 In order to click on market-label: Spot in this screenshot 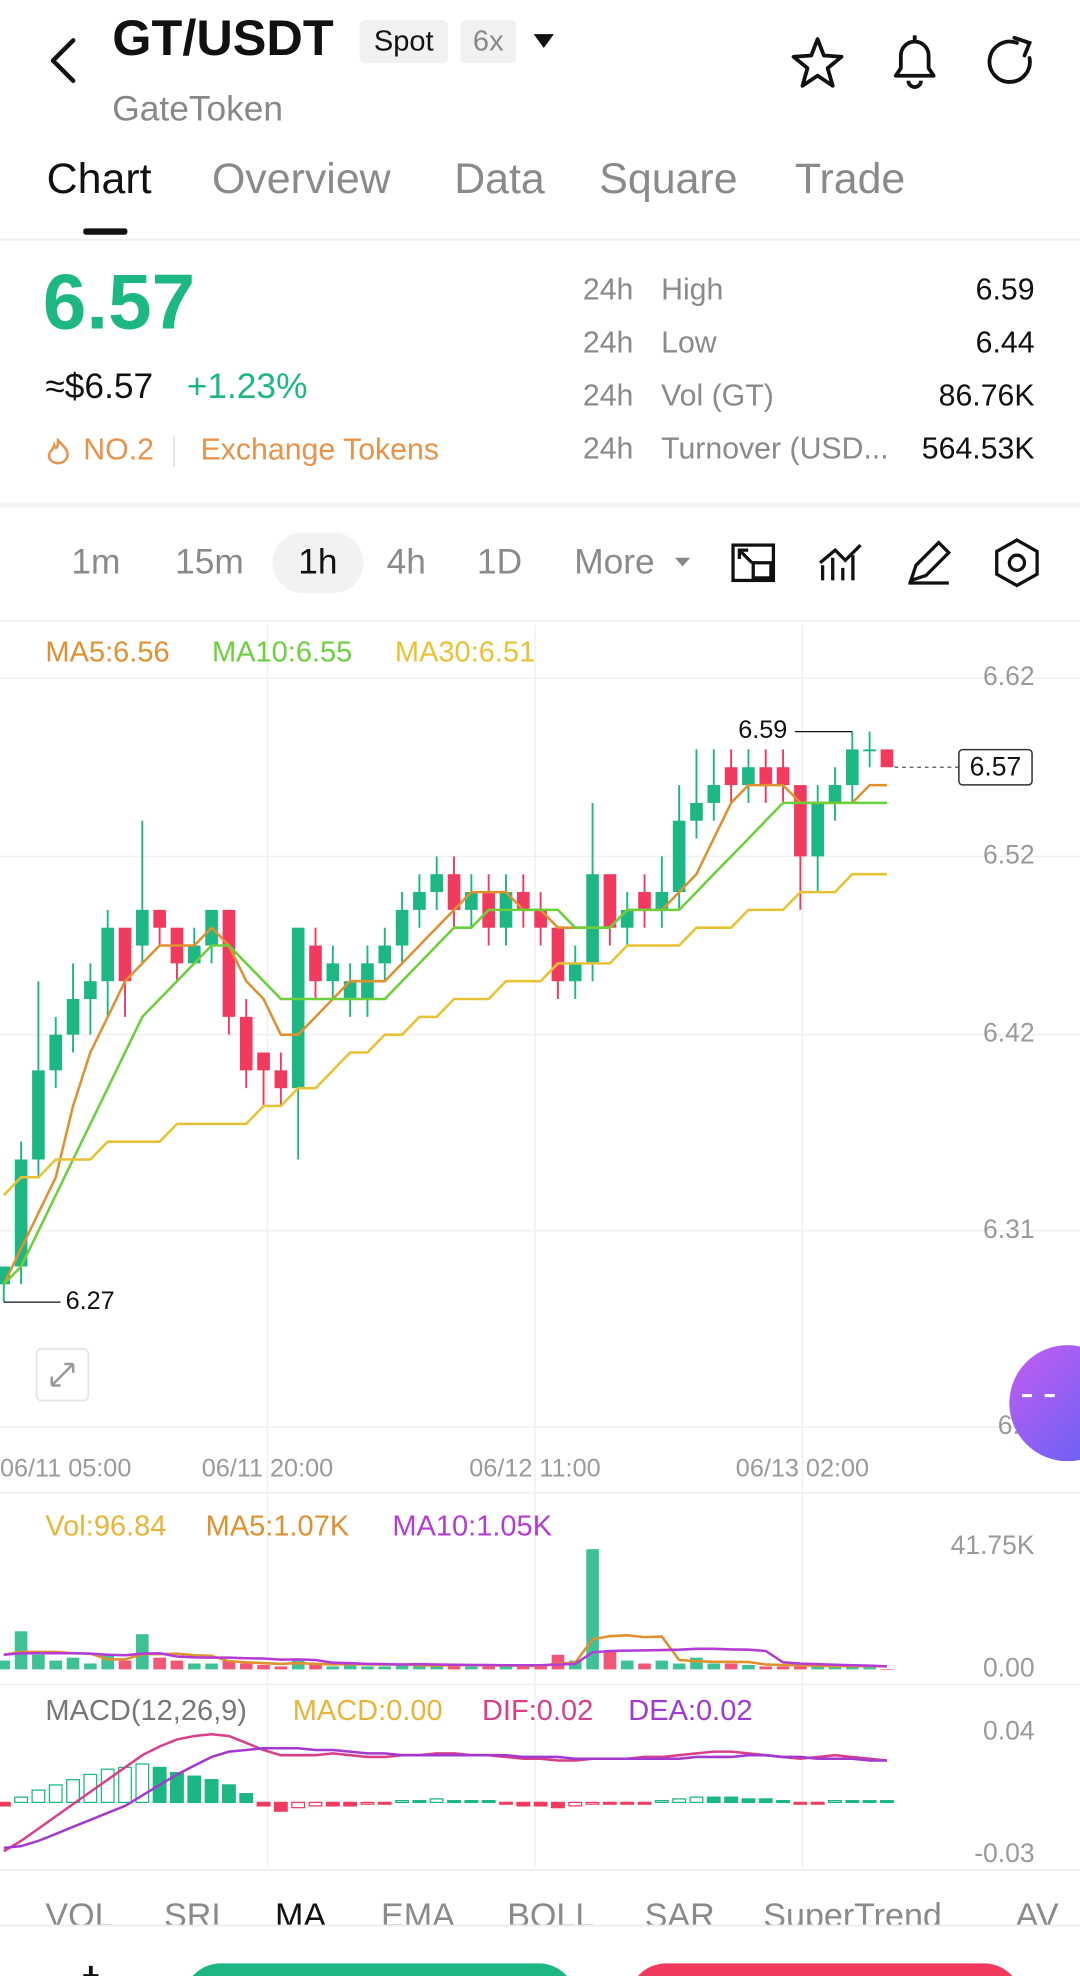, I will do `click(404, 42)`.